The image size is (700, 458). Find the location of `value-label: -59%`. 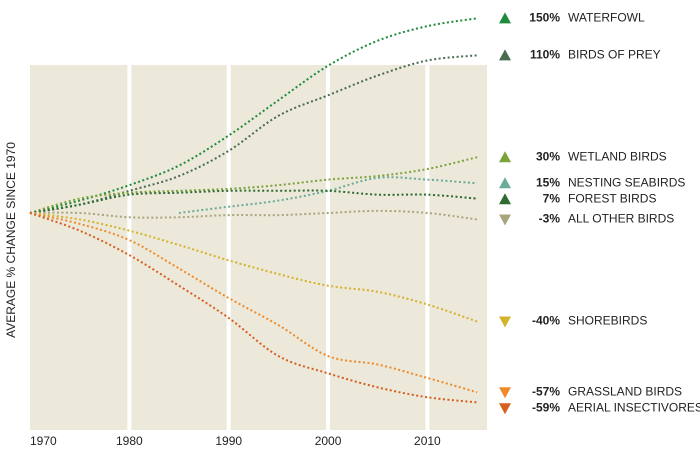

value-label: -59% is located at coordinates (546, 407).